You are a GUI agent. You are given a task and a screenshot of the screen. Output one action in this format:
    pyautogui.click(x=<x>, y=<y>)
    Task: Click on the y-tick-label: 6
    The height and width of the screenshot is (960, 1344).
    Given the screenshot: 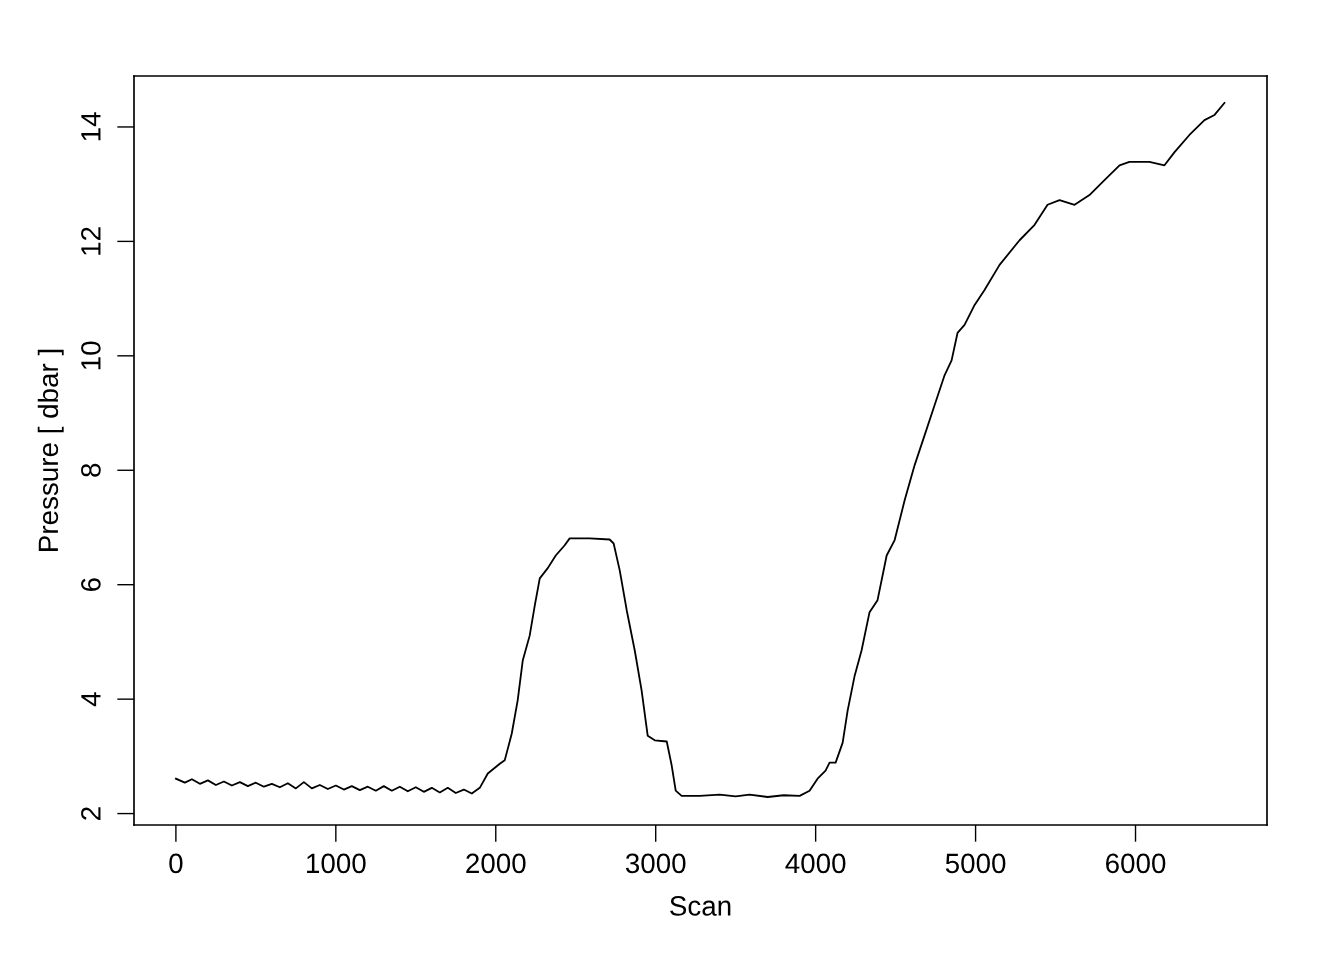 What is the action you would take?
    pyautogui.click(x=91, y=585)
    